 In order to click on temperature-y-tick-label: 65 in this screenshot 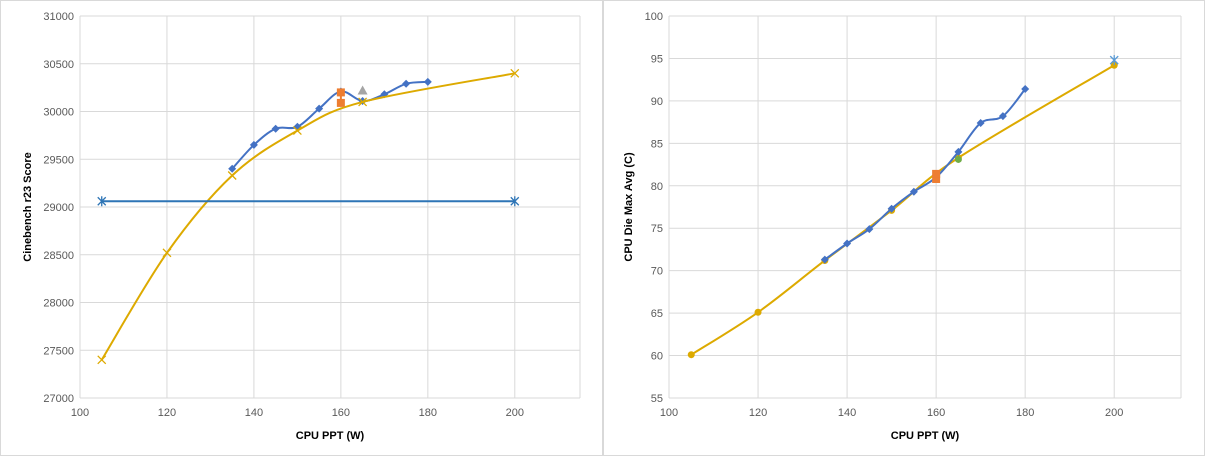, I will do `click(657, 314)`.